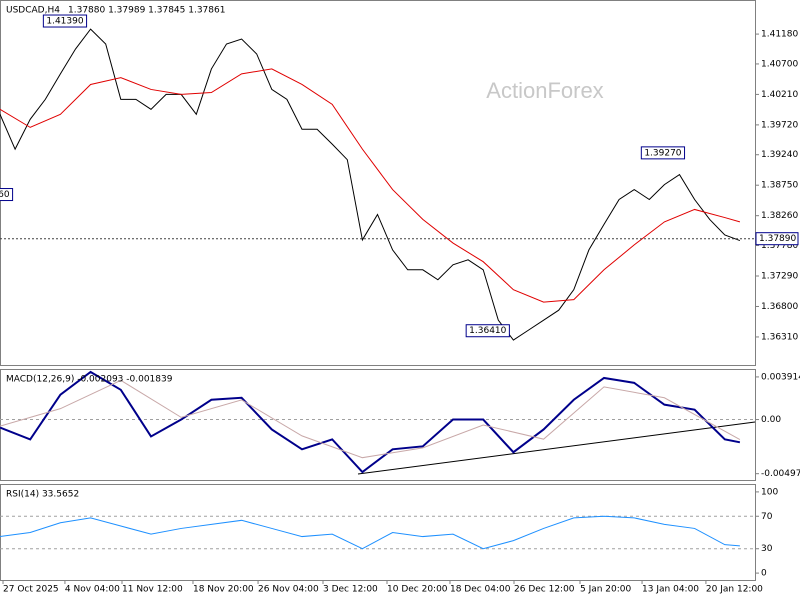 The width and height of the screenshot is (800, 600). Describe the element at coordinates (288, 590) in the screenshot. I see `x-tick-label: 26 Nov 04:00` at that location.